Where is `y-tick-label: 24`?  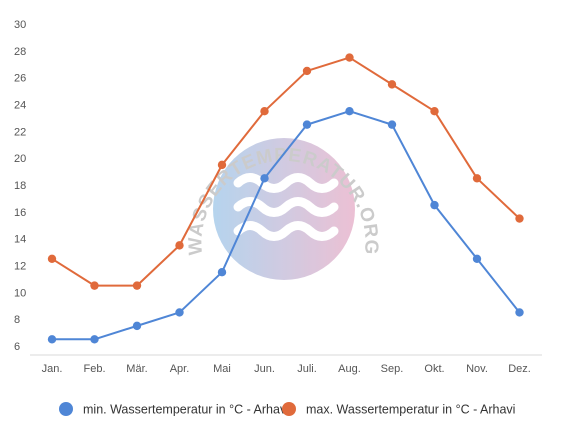 y-tick-label: 24 is located at coordinates (20, 106).